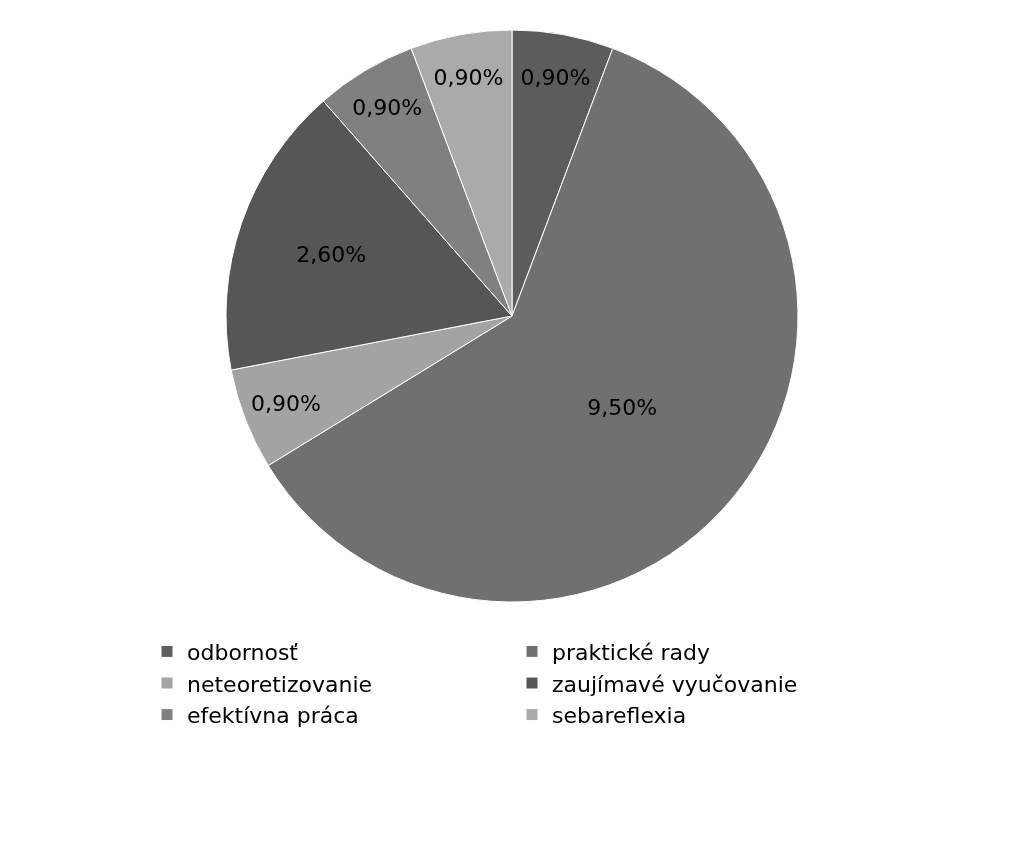 Image resolution: width=1024 pixels, height=842 pixels. Describe the element at coordinates (331, 254) in the screenshot. I see `data-label: 2,60%` at that location.